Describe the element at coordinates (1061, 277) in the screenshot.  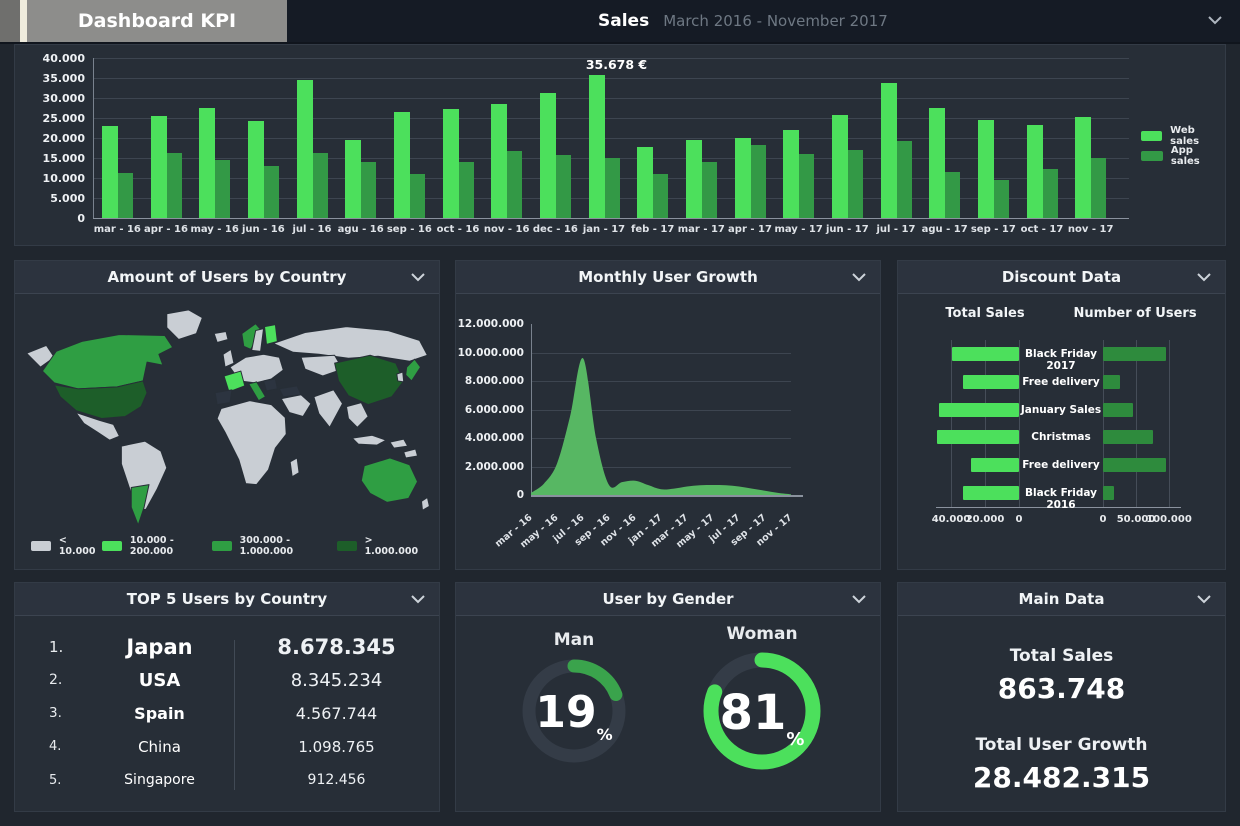
I see `panel-title: Discount Data` at that location.